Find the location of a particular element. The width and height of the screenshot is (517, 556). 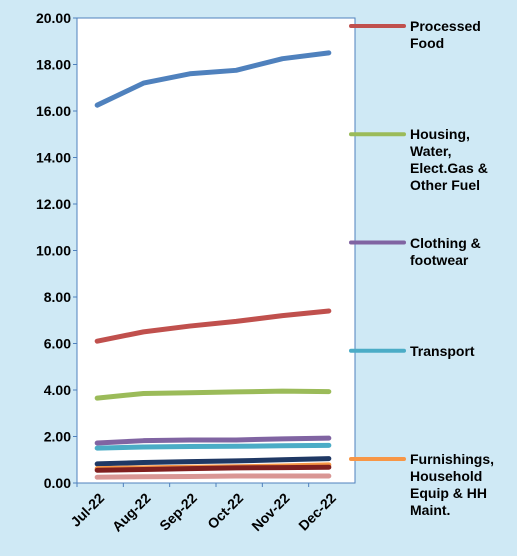

legend-label: Transport is located at coordinates (442, 350).